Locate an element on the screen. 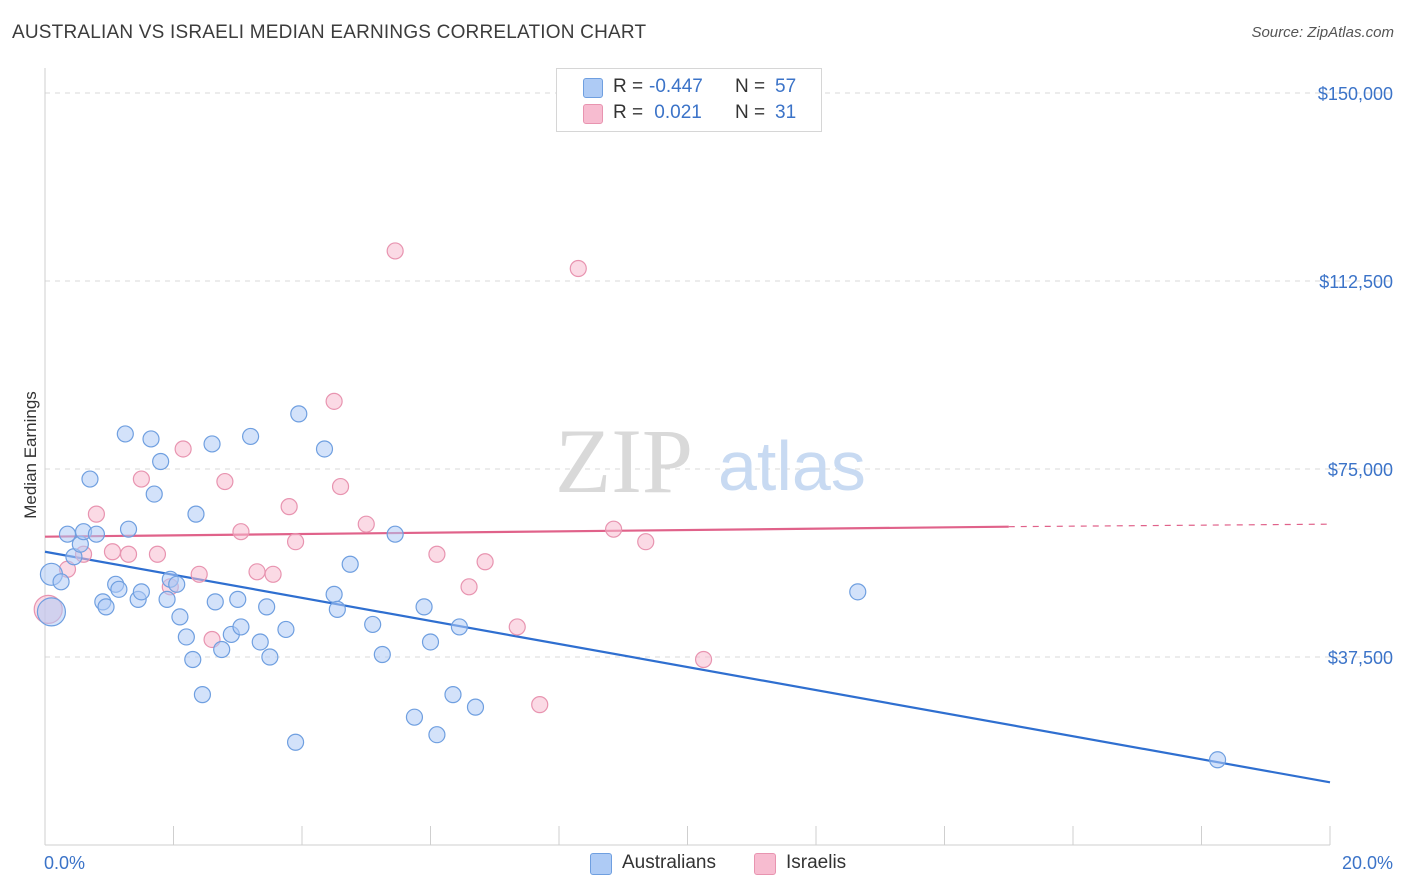 The height and width of the screenshot is (892, 1406). y-tick-label: $150,000 is located at coordinates (1355, 94).